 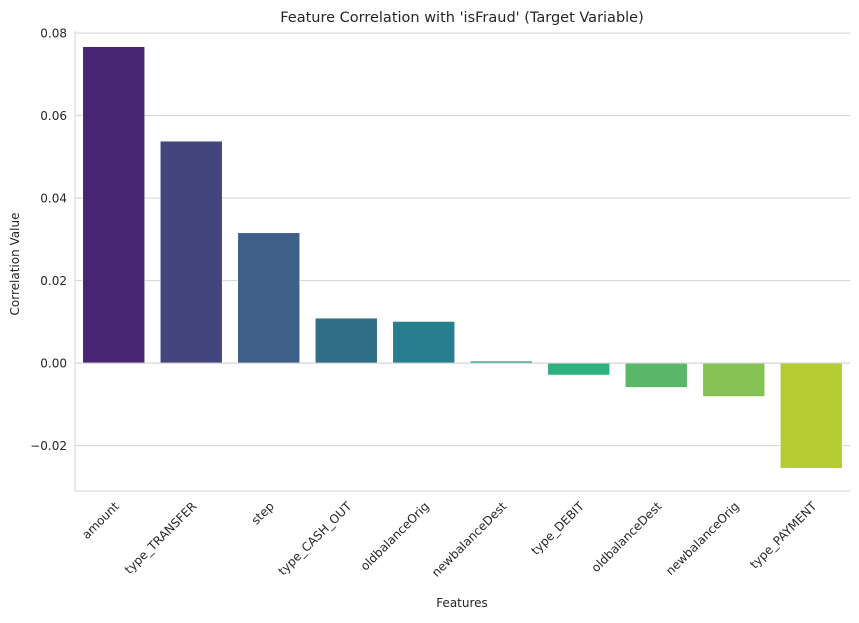 What do you see at coordinates (53, 281) in the screenshot?
I see `y-tick-label: 0.02` at bounding box center [53, 281].